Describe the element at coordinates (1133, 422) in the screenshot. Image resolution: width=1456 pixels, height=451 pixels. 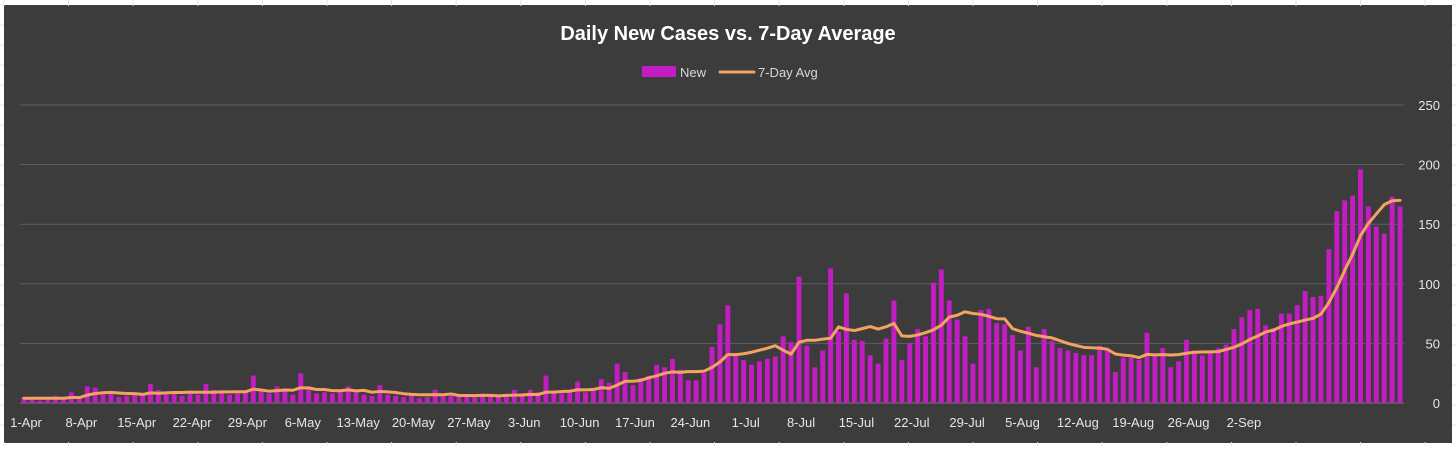
I see `x-tick-label: 19-Aug` at that location.